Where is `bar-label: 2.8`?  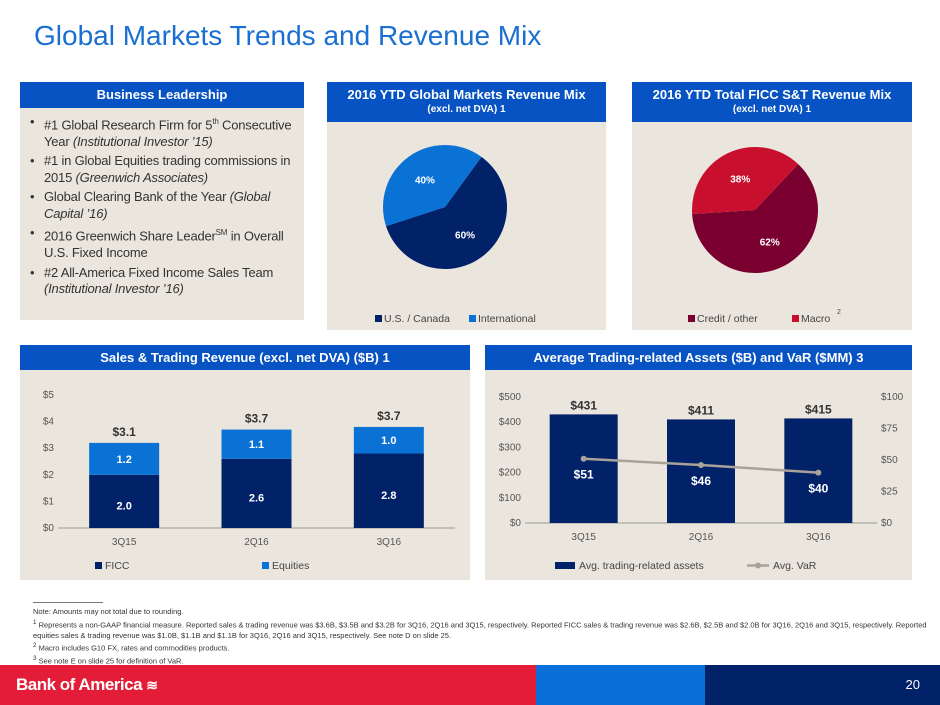 bar-label: 2.8 is located at coordinates (388, 496).